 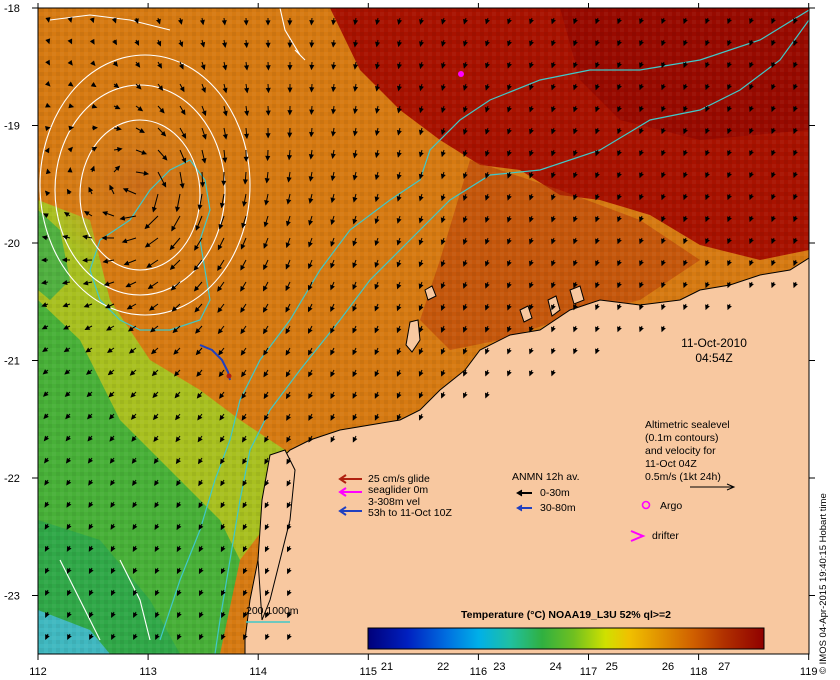 What do you see at coordinates (394, 502) in the screenshot?
I see `svg-text: 3-308m vel` at bounding box center [394, 502].